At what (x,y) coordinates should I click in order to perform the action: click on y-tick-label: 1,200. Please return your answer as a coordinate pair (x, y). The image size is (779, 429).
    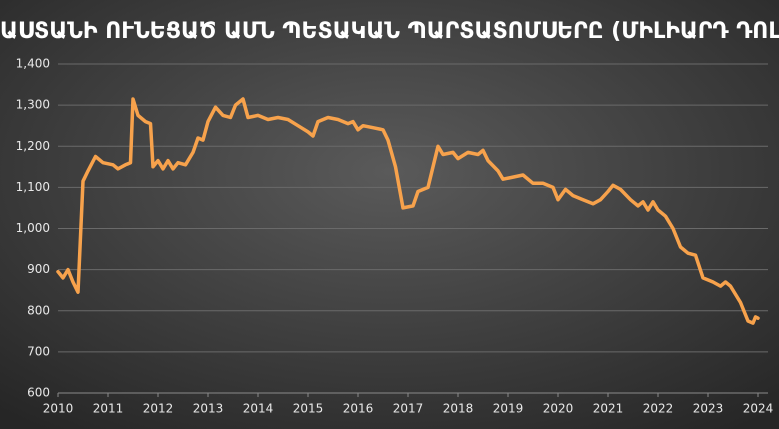
    Looking at the image, I should click on (33, 146).